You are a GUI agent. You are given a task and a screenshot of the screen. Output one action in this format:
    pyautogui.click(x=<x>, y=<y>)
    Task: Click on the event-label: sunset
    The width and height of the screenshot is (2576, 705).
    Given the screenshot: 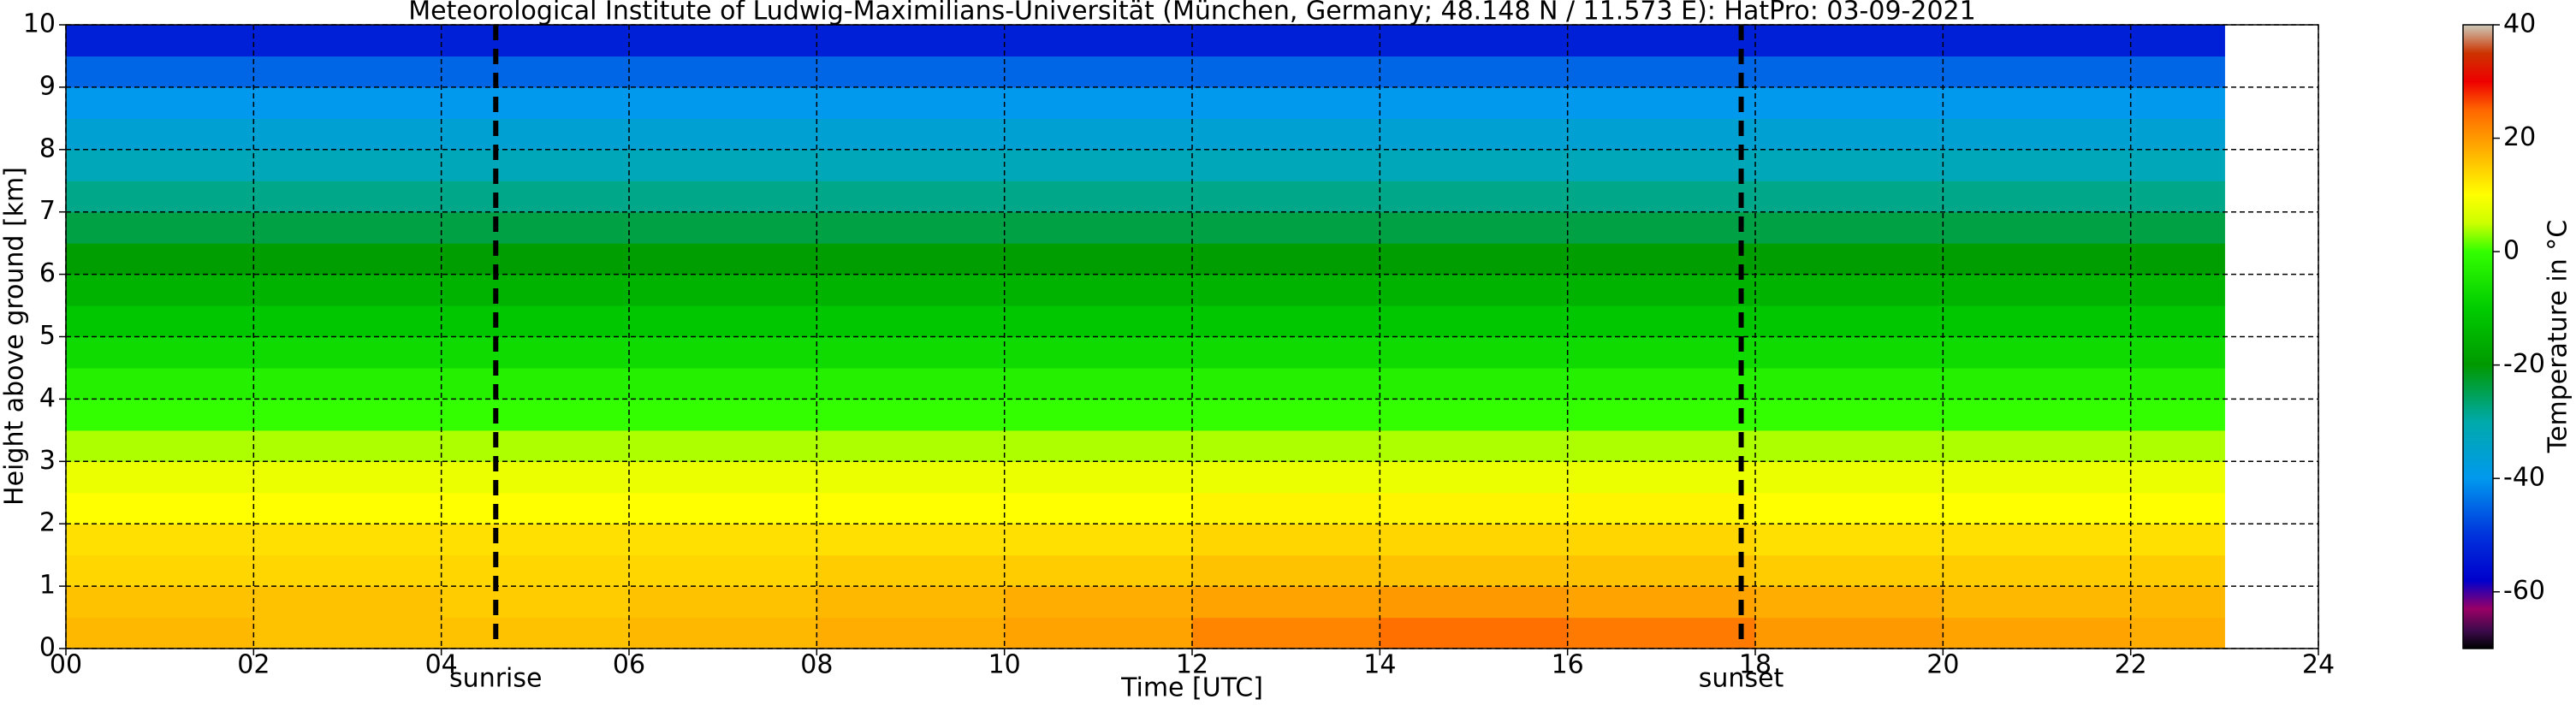 What is the action you would take?
    pyautogui.click(x=1741, y=679)
    